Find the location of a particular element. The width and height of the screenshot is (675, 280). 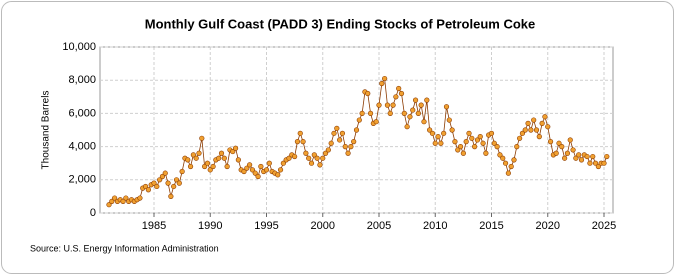

x-tick-label: 2020 is located at coordinates (548, 226).